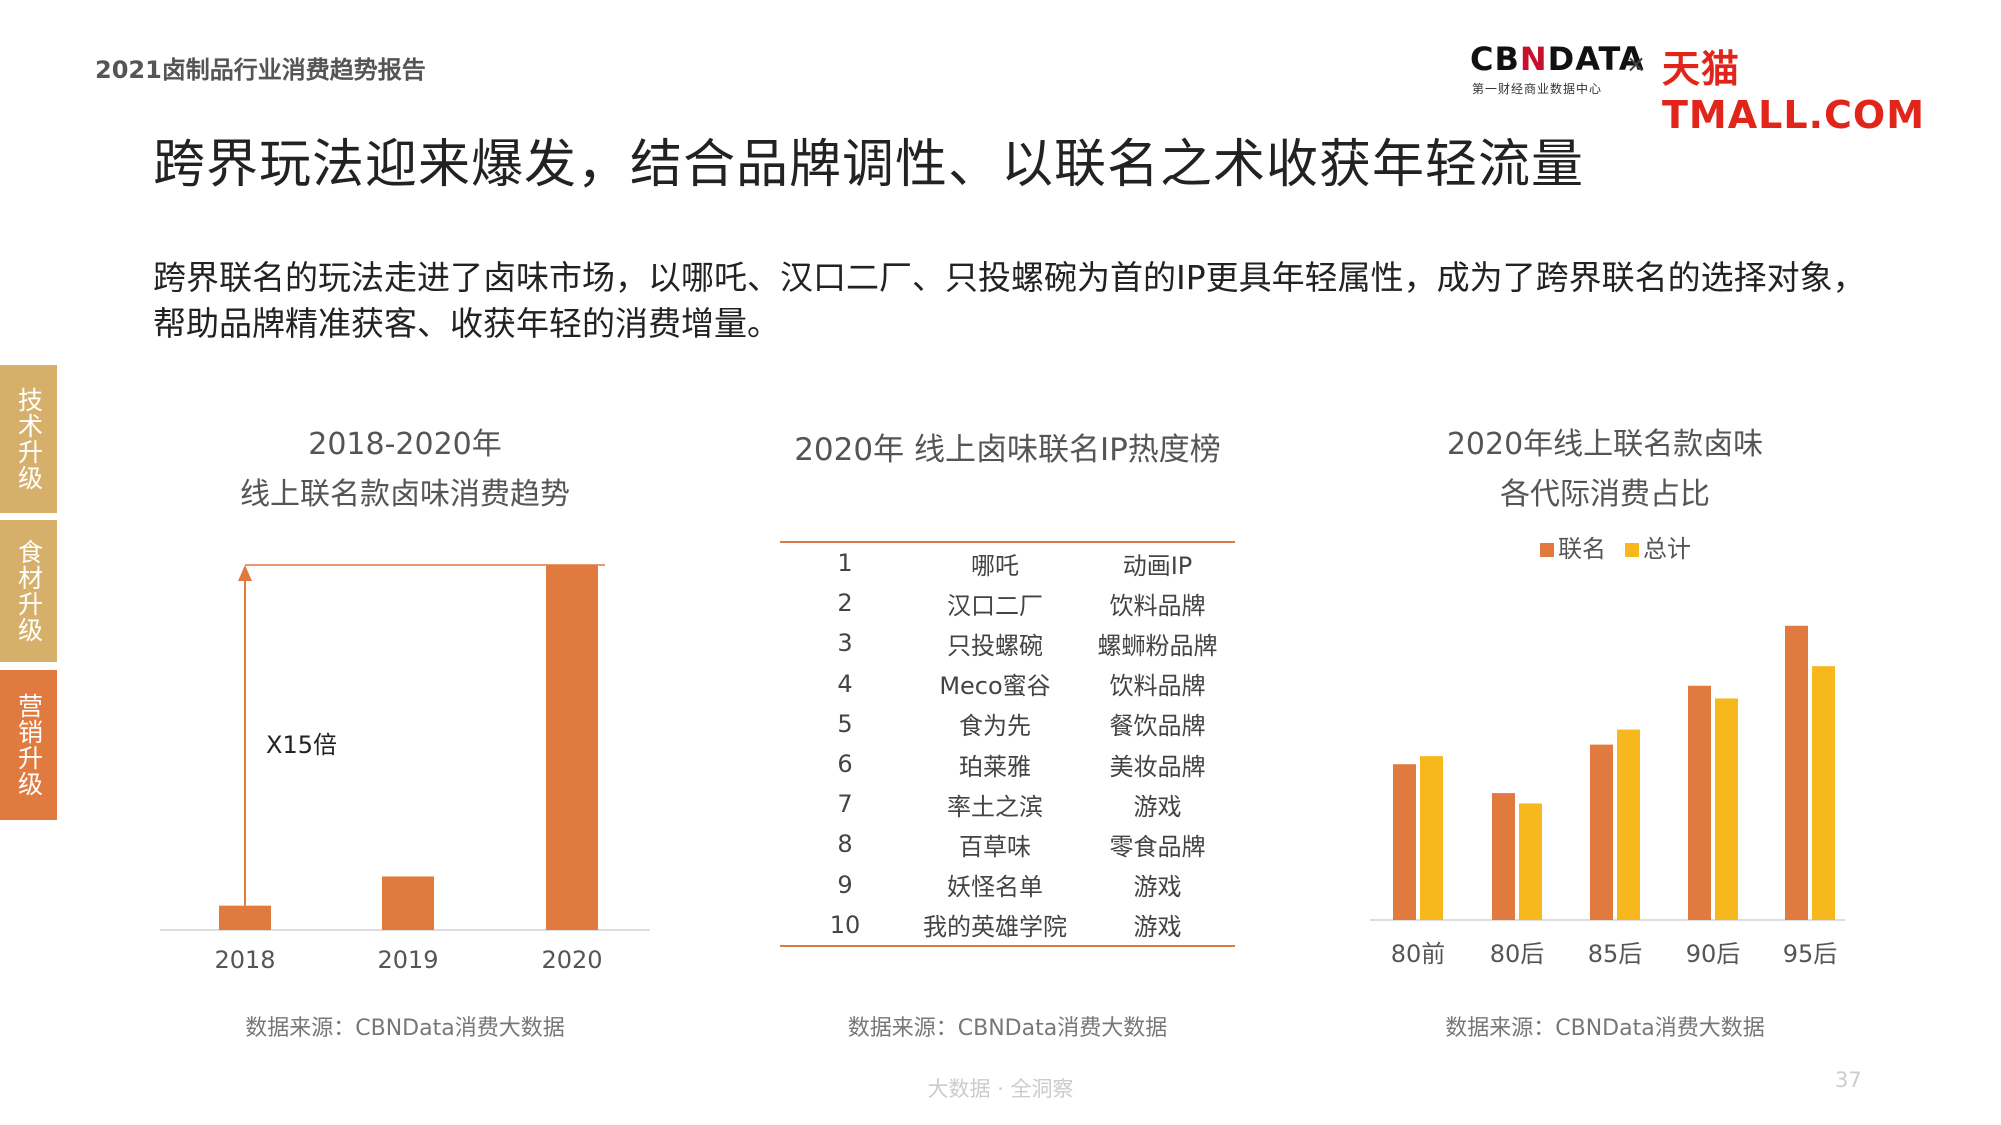  Describe the element at coordinates (408, 903) in the screenshot. I see `chart1-bar-2019` at that location.